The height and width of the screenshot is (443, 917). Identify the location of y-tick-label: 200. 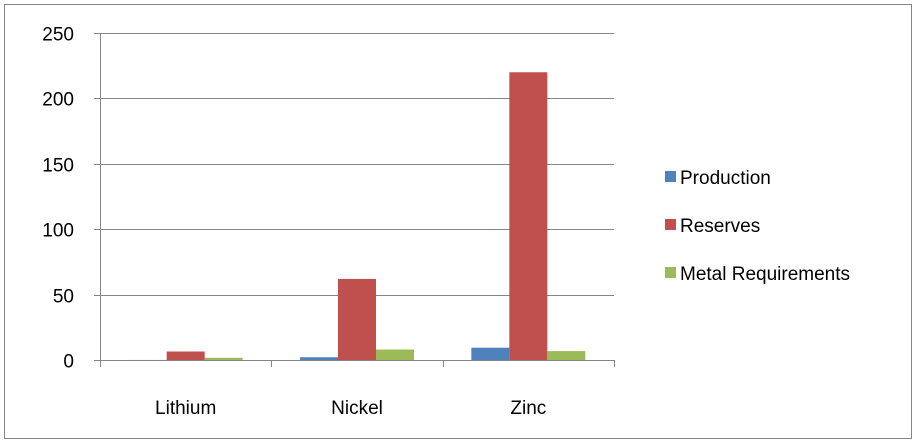
(58, 100).